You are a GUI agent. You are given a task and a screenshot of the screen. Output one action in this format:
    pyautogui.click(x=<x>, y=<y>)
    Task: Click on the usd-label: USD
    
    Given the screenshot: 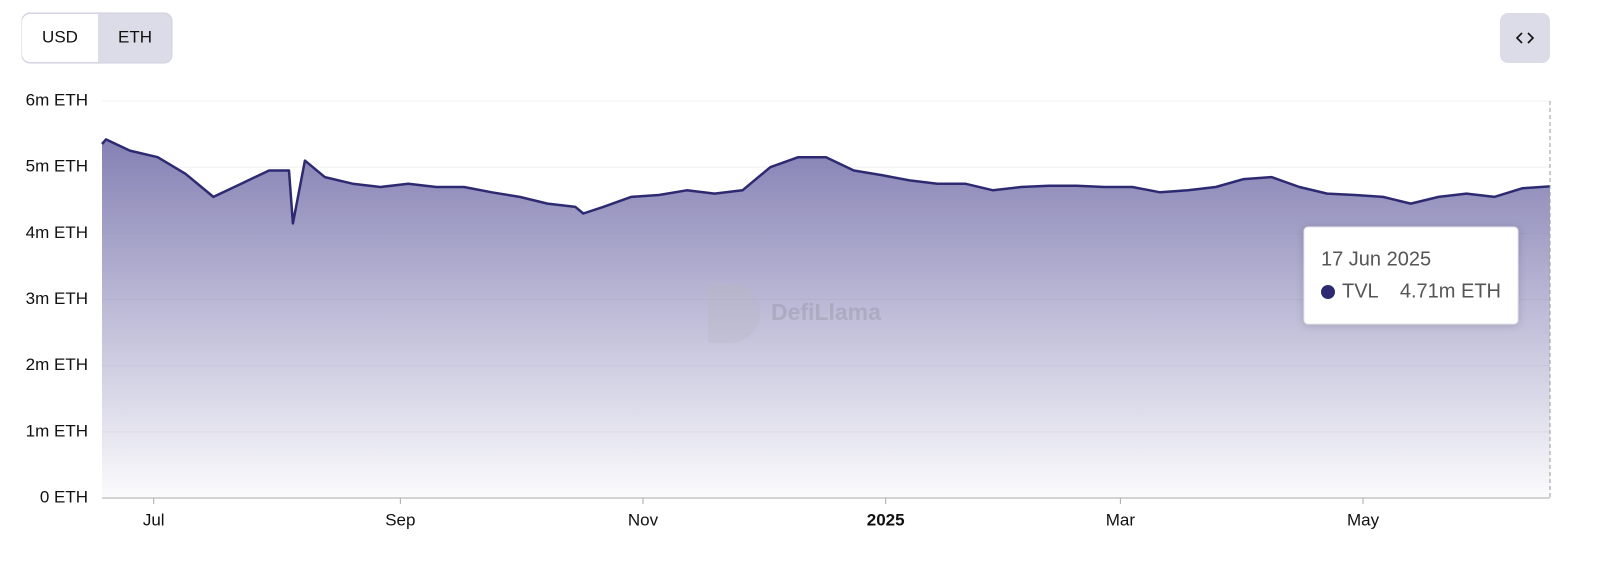 What is the action you would take?
    pyautogui.click(x=60, y=36)
    